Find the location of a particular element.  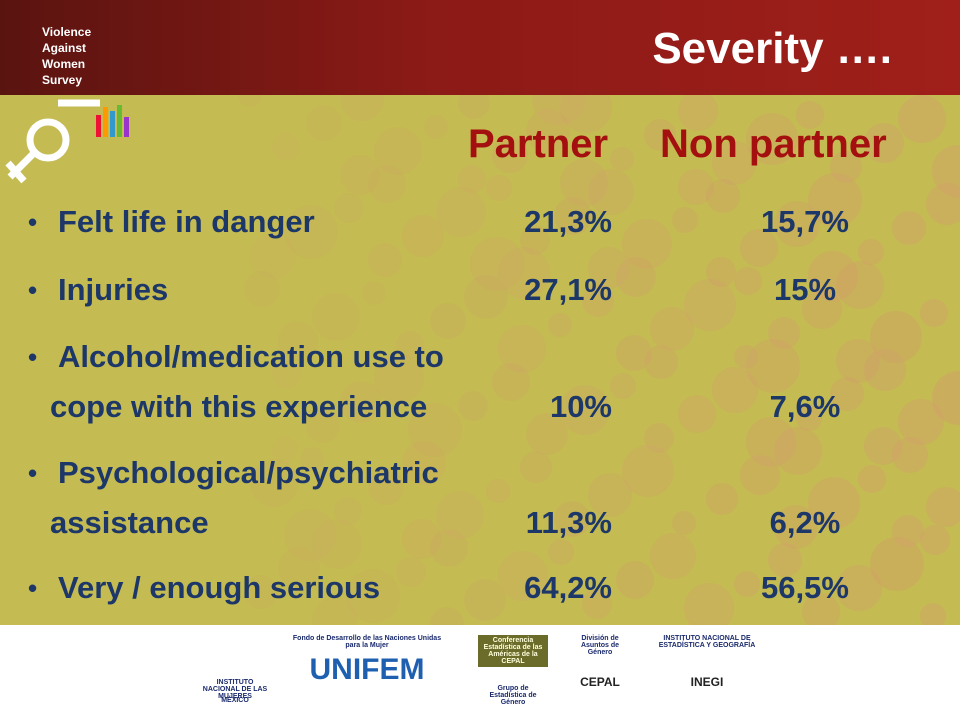

logo: División de Asuntos de Género CEPAL is located at coordinates (600, 675).